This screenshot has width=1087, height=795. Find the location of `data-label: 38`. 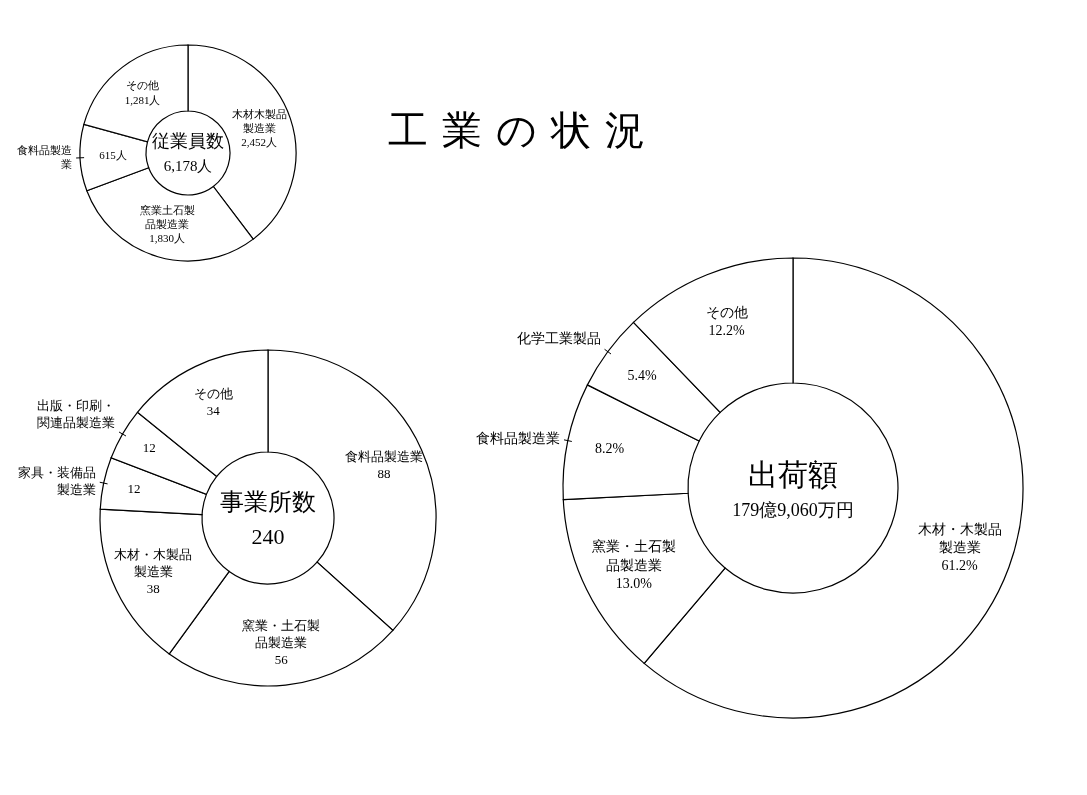

data-label: 38 is located at coordinates (153, 588).